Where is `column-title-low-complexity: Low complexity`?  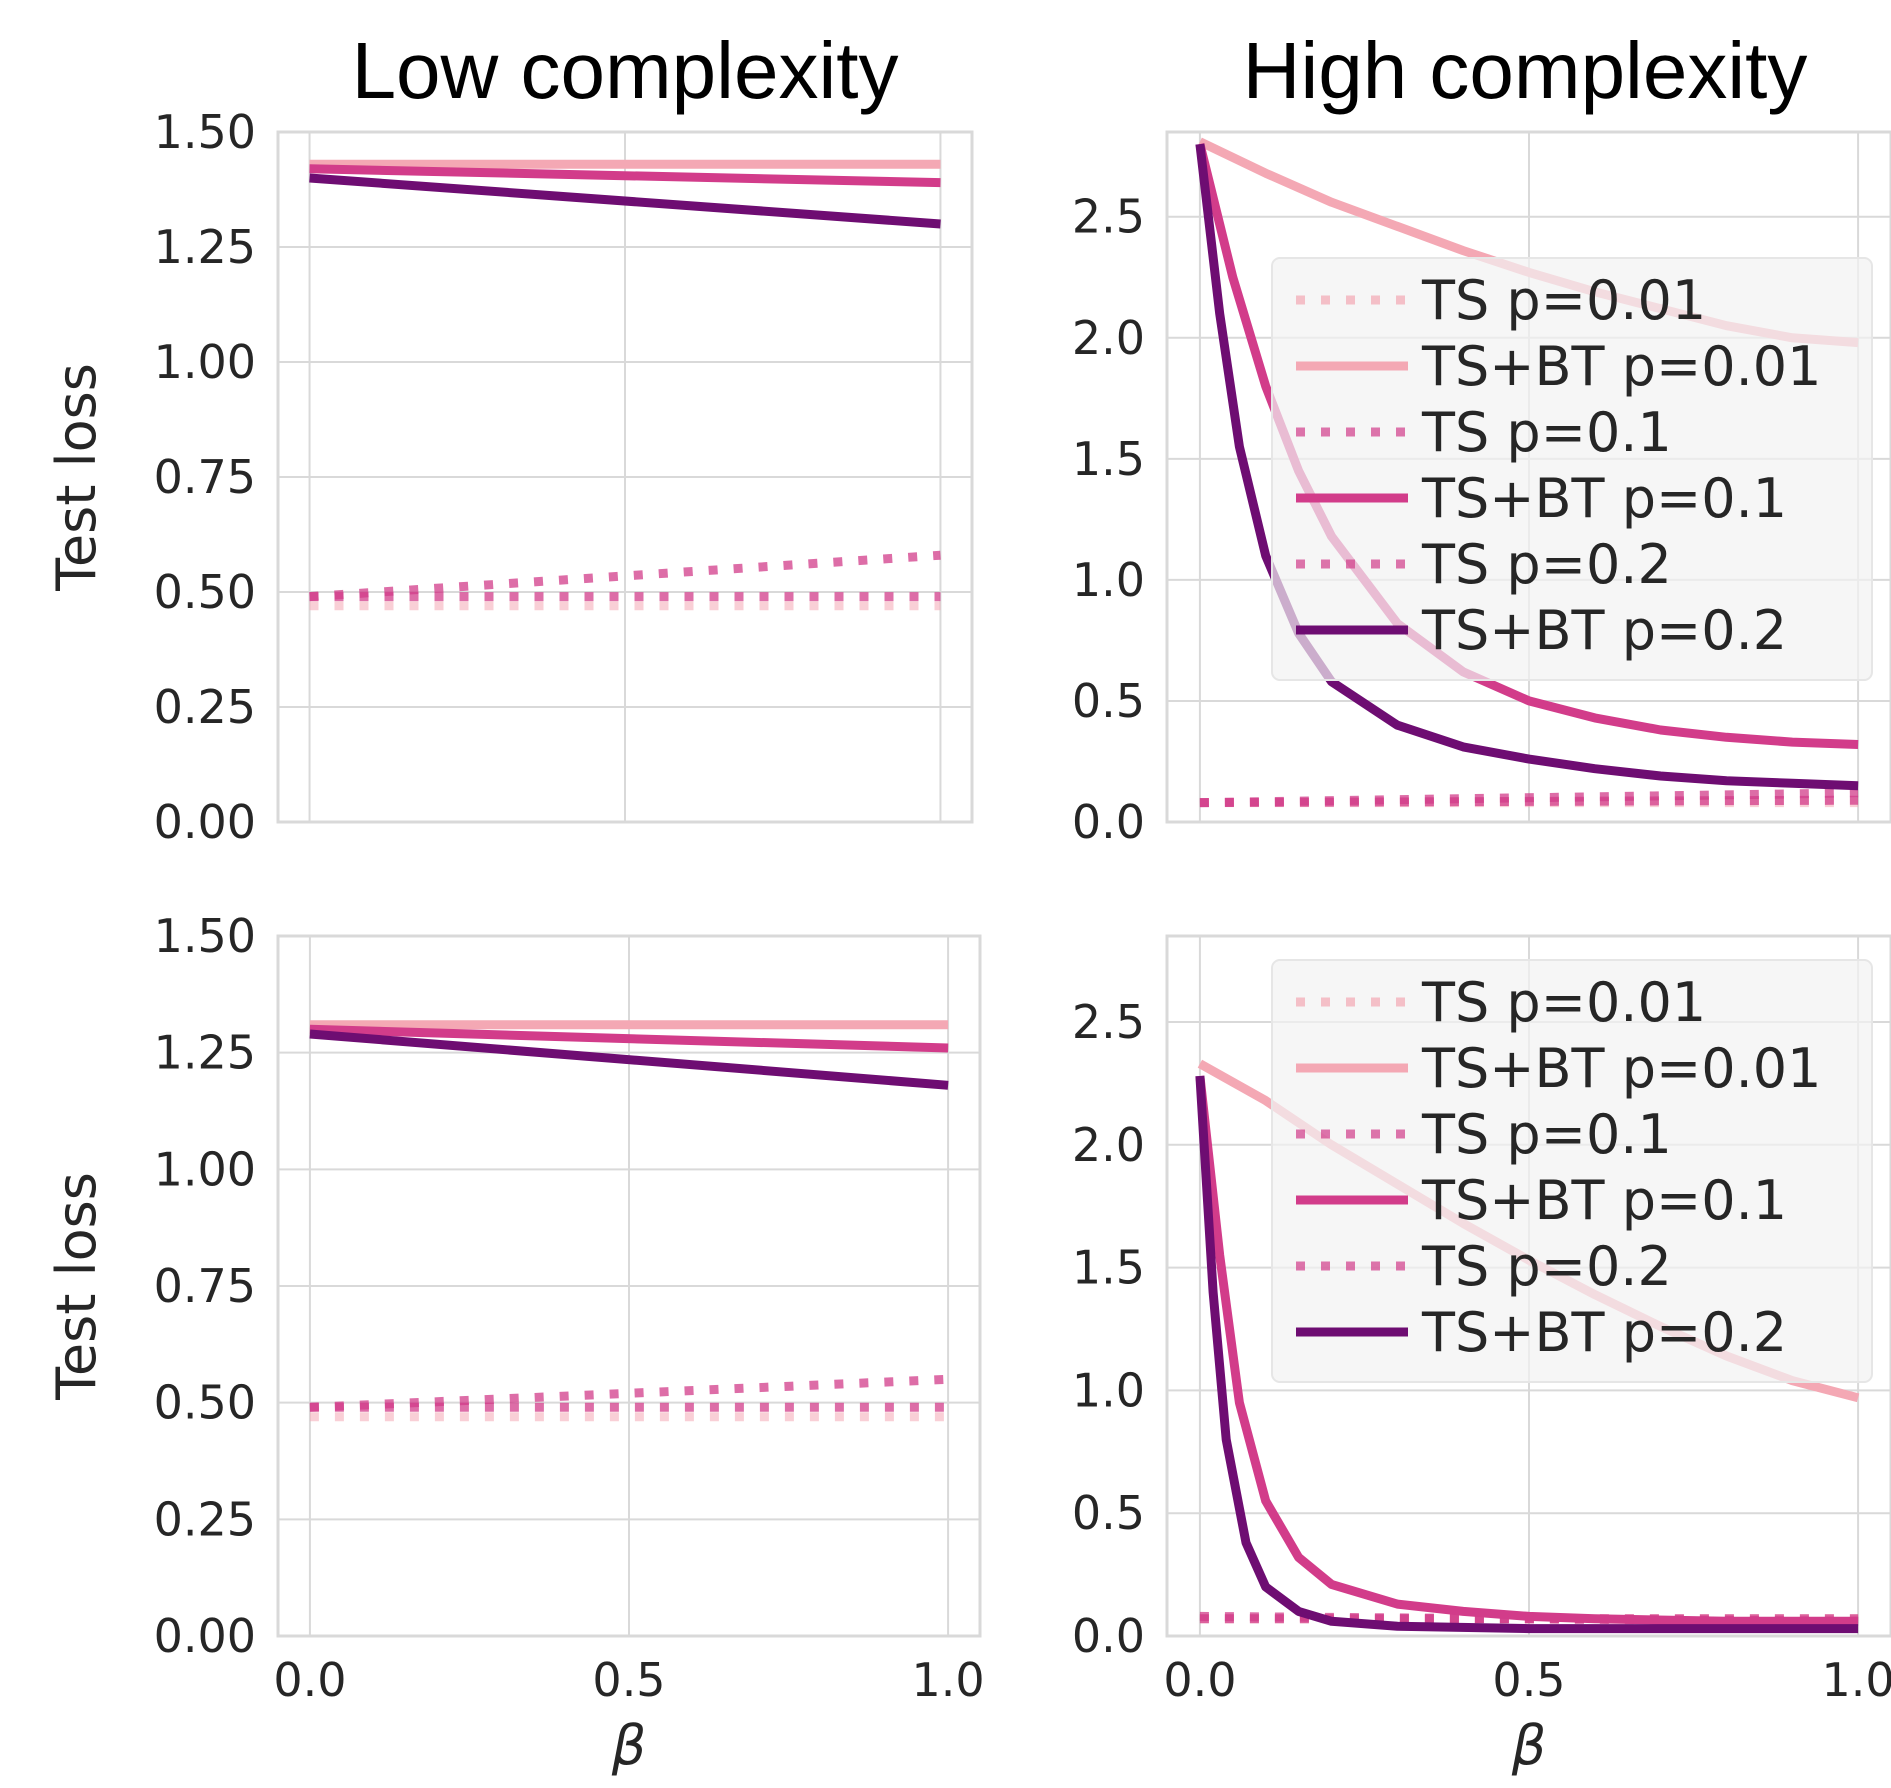 column-title-low-complexity: Low complexity is located at coordinates (625, 70).